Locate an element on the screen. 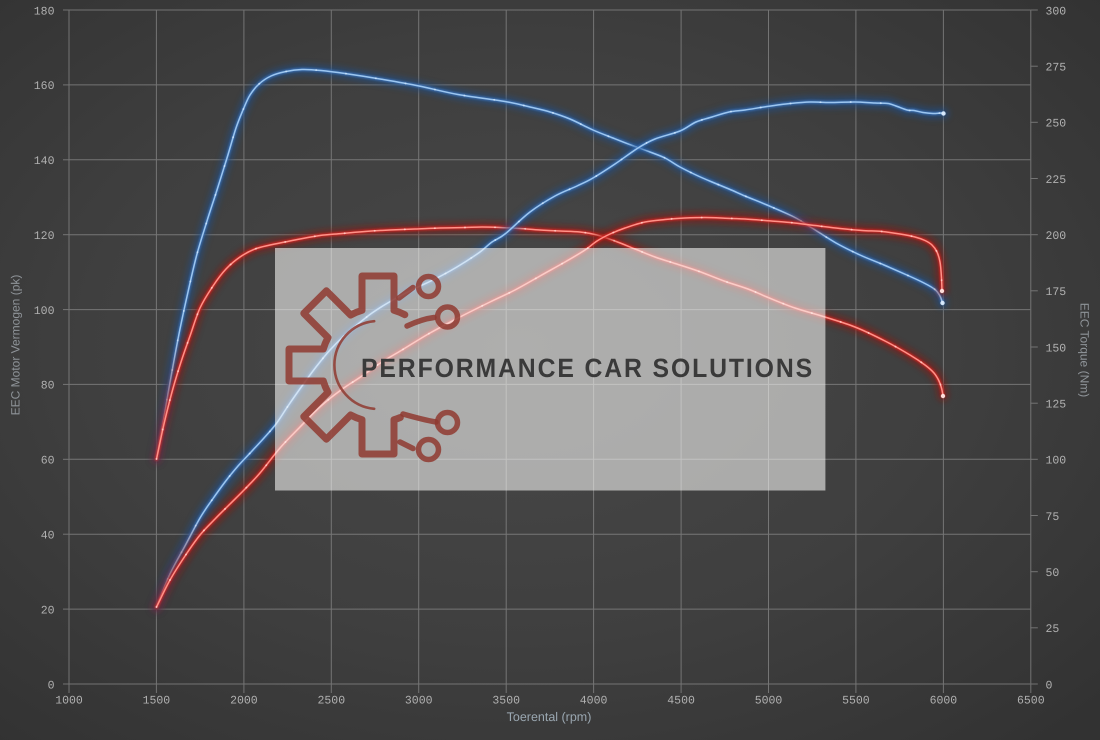 The image size is (1100, 740). svg-text: EEC Motor Vermogen (pk) is located at coordinates (16, 345).